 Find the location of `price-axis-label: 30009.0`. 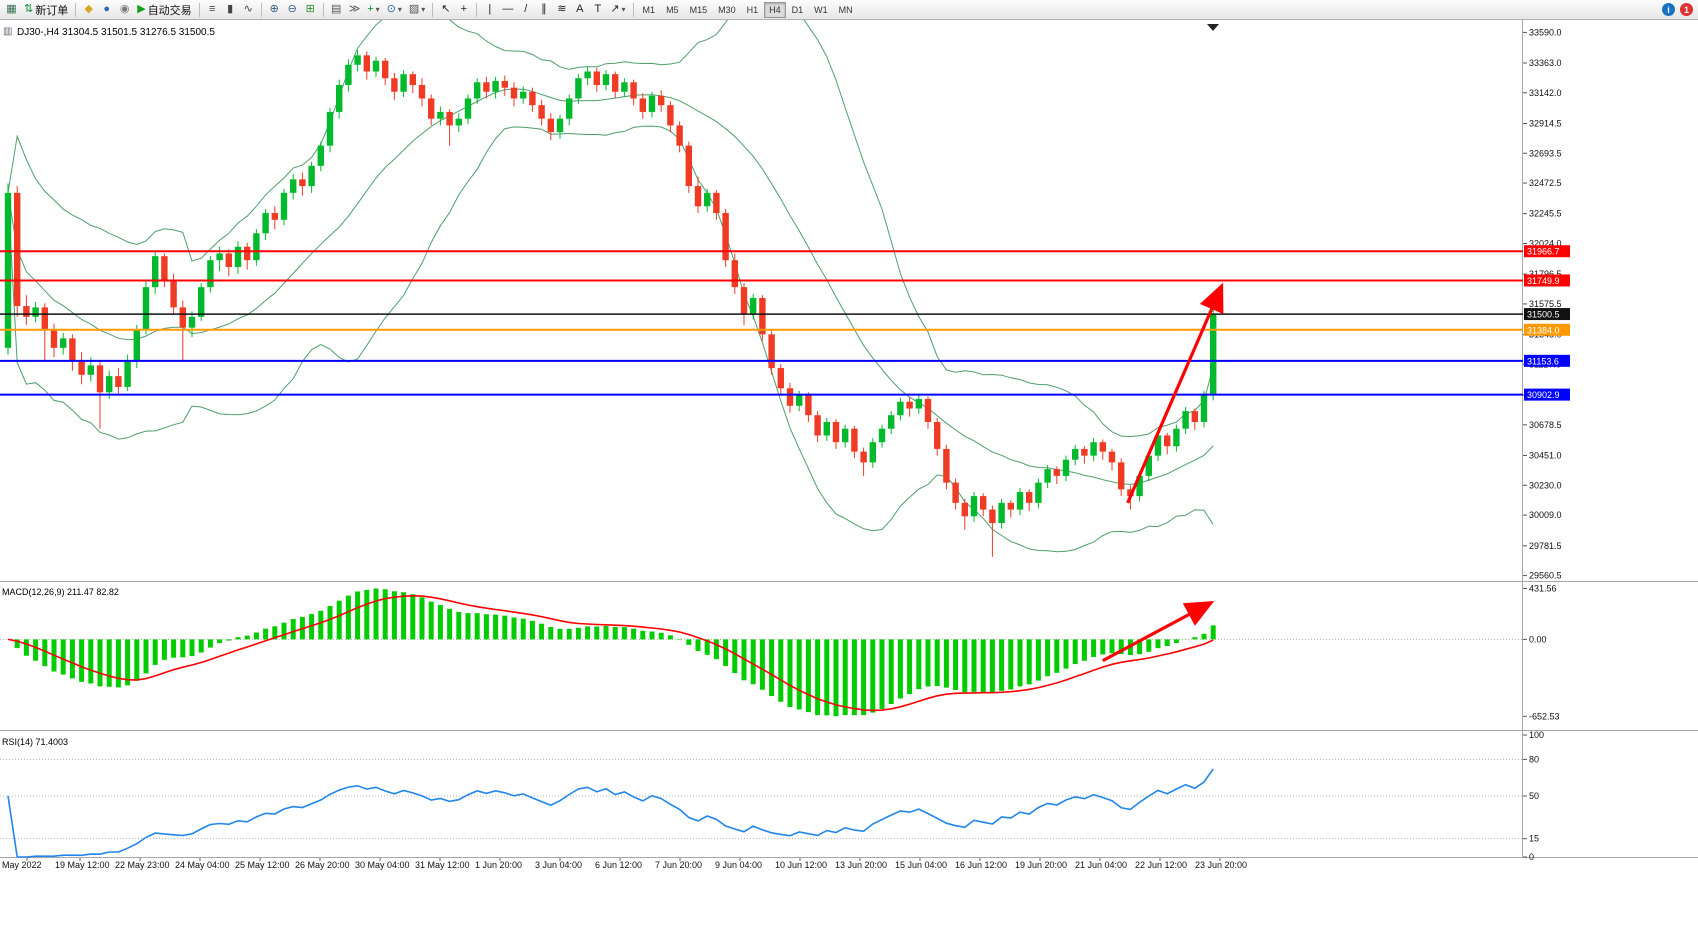

price-axis-label: 30009.0 is located at coordinates (1545, 515).